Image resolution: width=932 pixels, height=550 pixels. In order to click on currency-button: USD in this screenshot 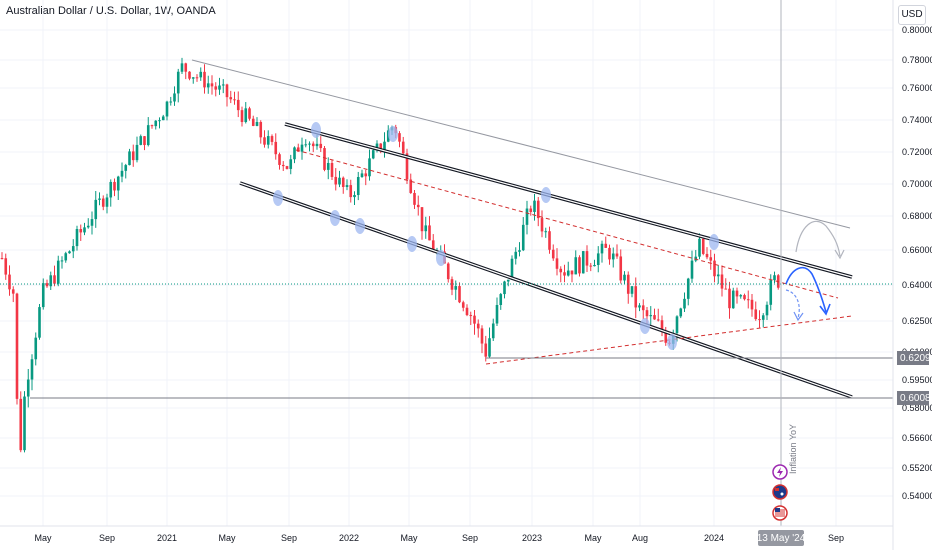, I will do `click(912, 15)`.